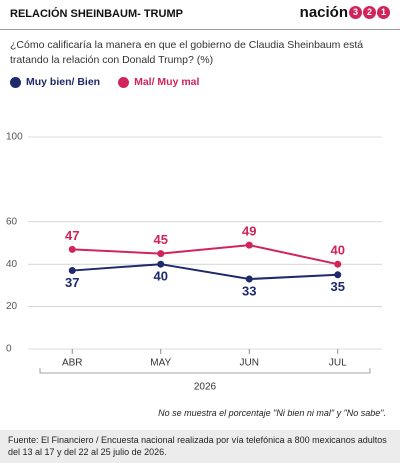  What do you see at coordinates (200, 29) in the screenshot?
I see `separator` at bounding box center [200, 29].